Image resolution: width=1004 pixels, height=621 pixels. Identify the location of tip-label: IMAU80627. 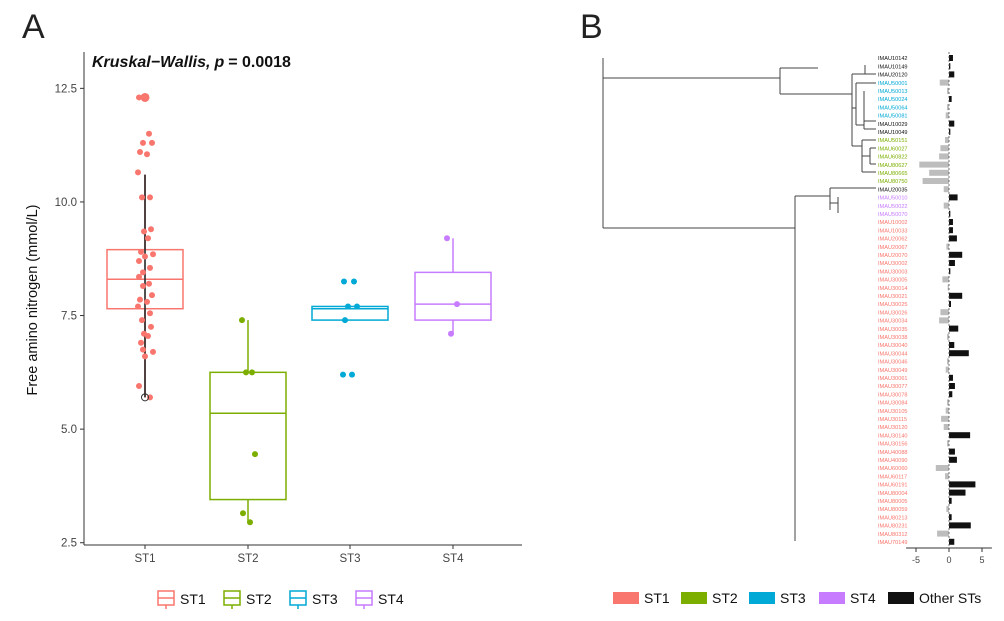
(893, 166).